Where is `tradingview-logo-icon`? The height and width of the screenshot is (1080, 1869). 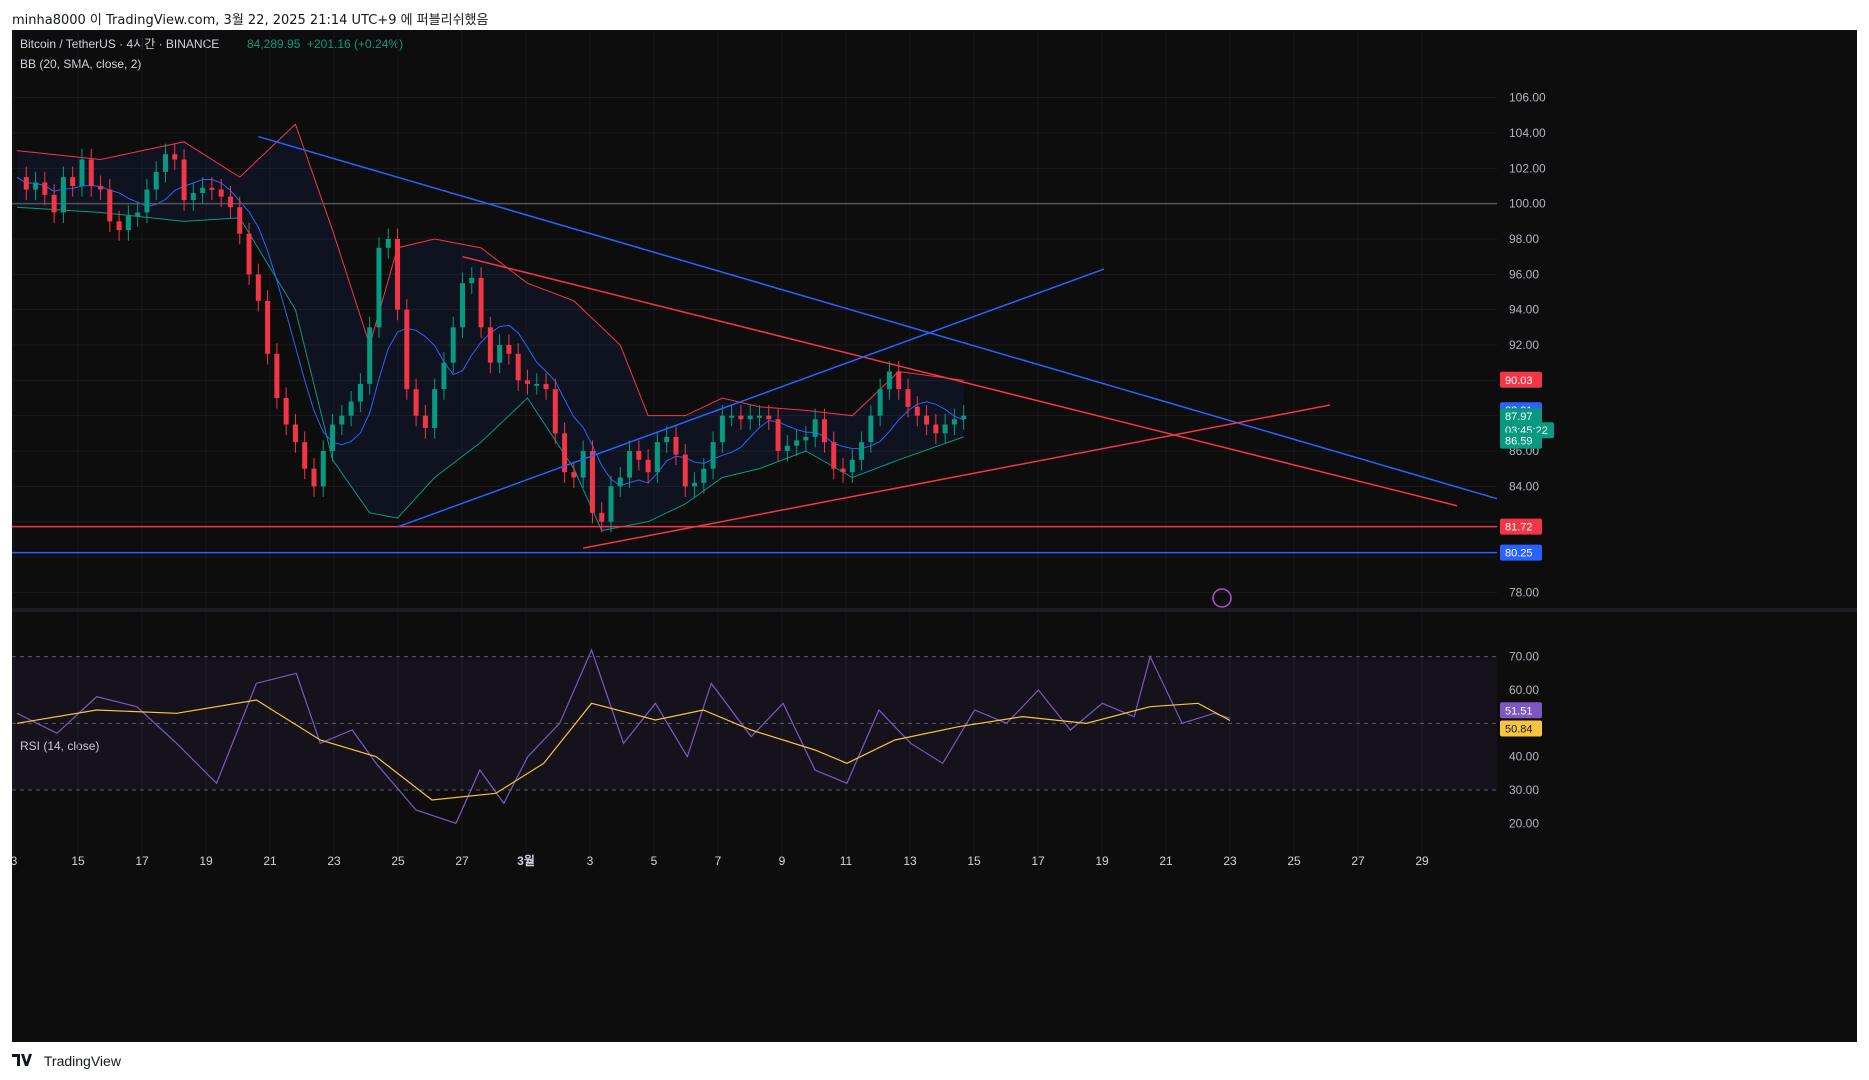 tradingview-logo-icon is located at coordinates (22, 1060).